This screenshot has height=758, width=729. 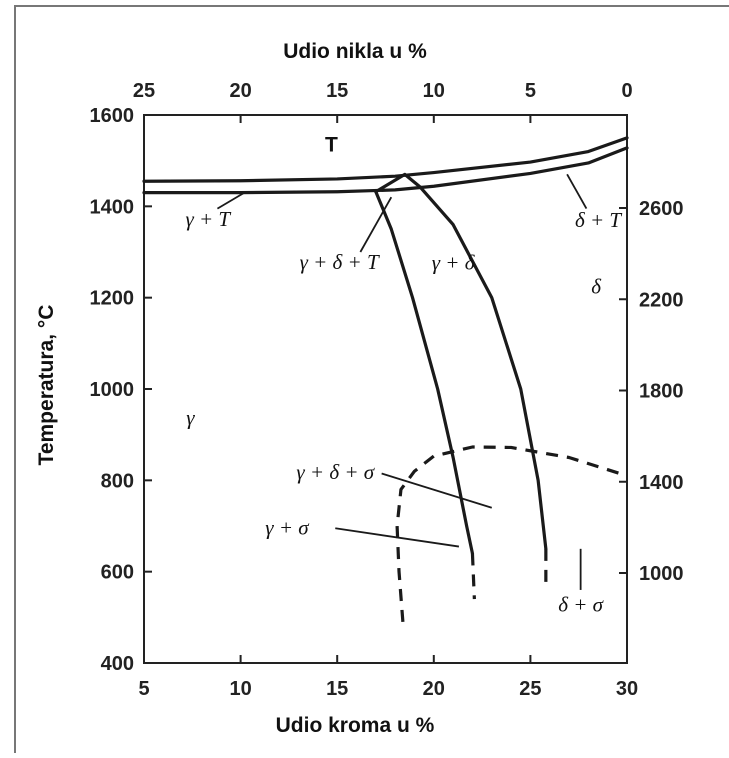 I want to click on x-bottom-tick-label: 15, so click(x=337, y=689).